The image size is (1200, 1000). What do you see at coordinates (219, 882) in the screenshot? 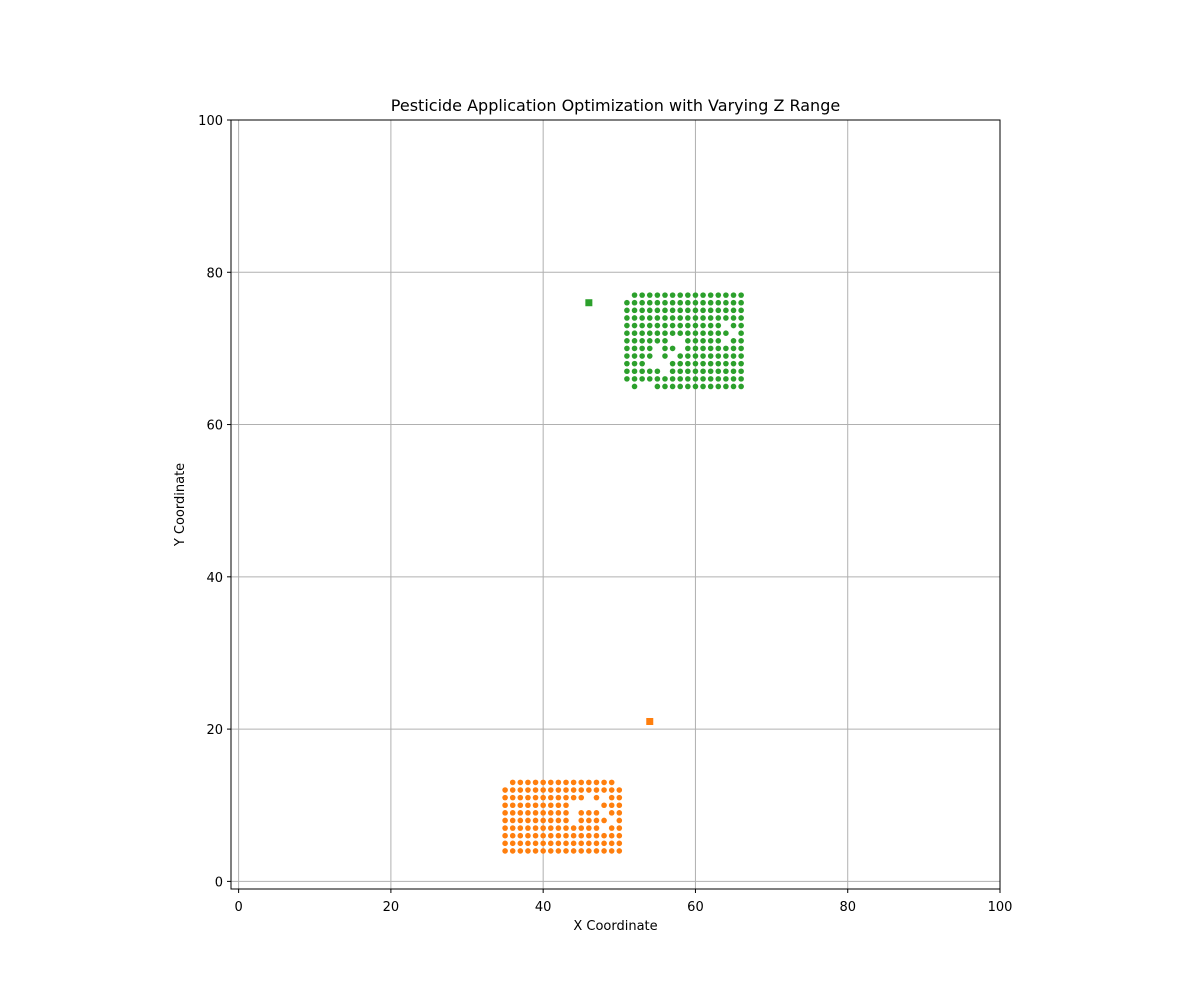
I see `y-tick-label: 0` at bounding box center [219, 882].